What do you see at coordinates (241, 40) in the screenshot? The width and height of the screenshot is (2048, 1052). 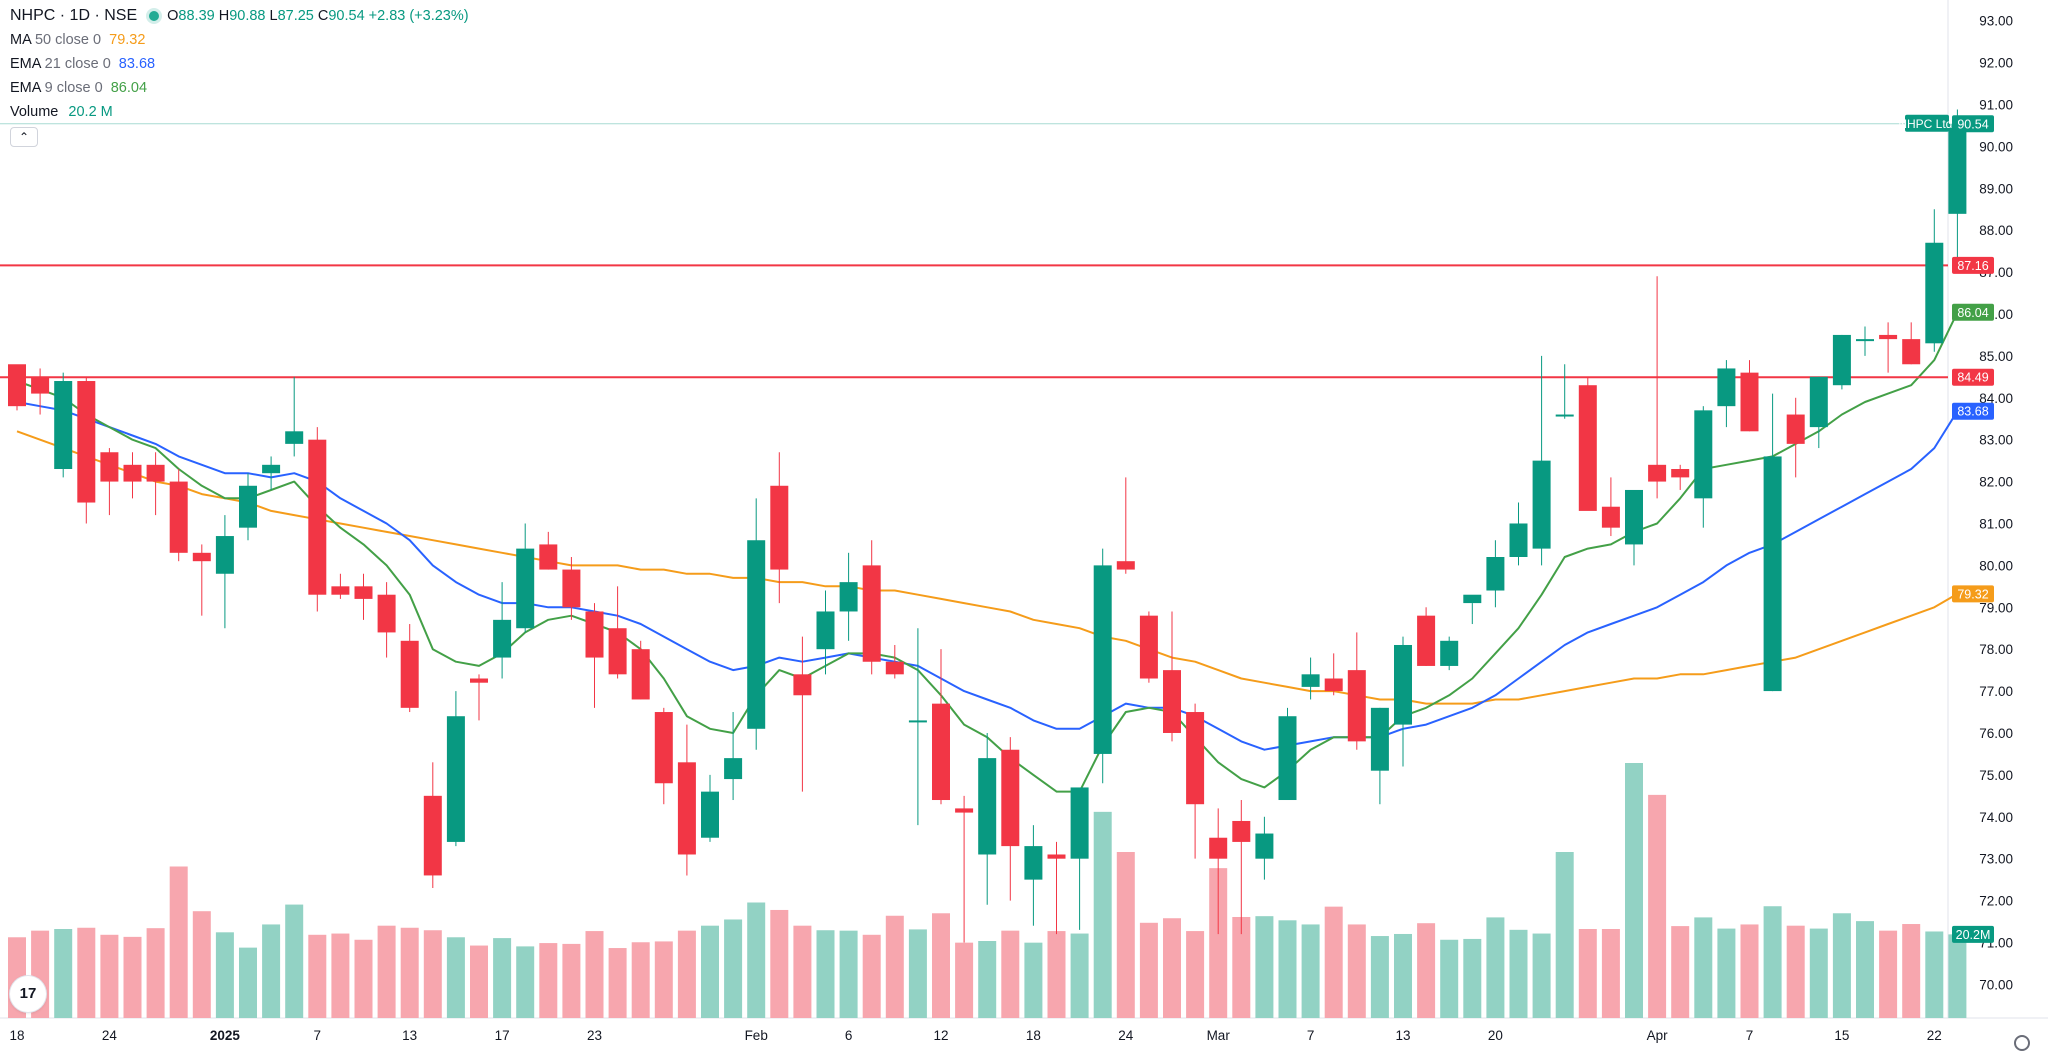 I see `indicator-ma50: MA 50 close 0 79.32` at bounding box center [241, 40].